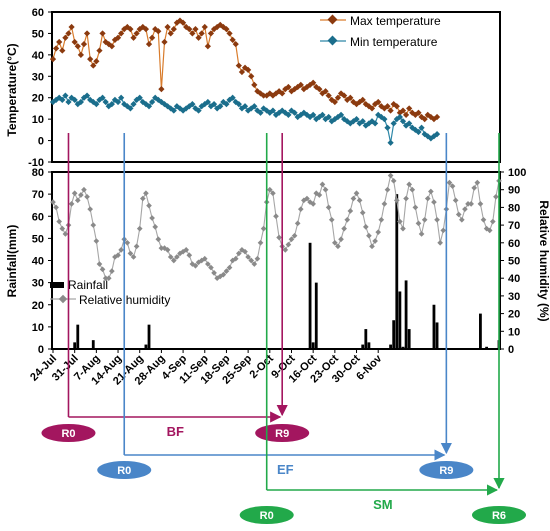 This screenshot has width=550, height=531. Describe the element at coordinates (514, 297) in the screenshot. I see `humidity-tick-label: 30` at that location.